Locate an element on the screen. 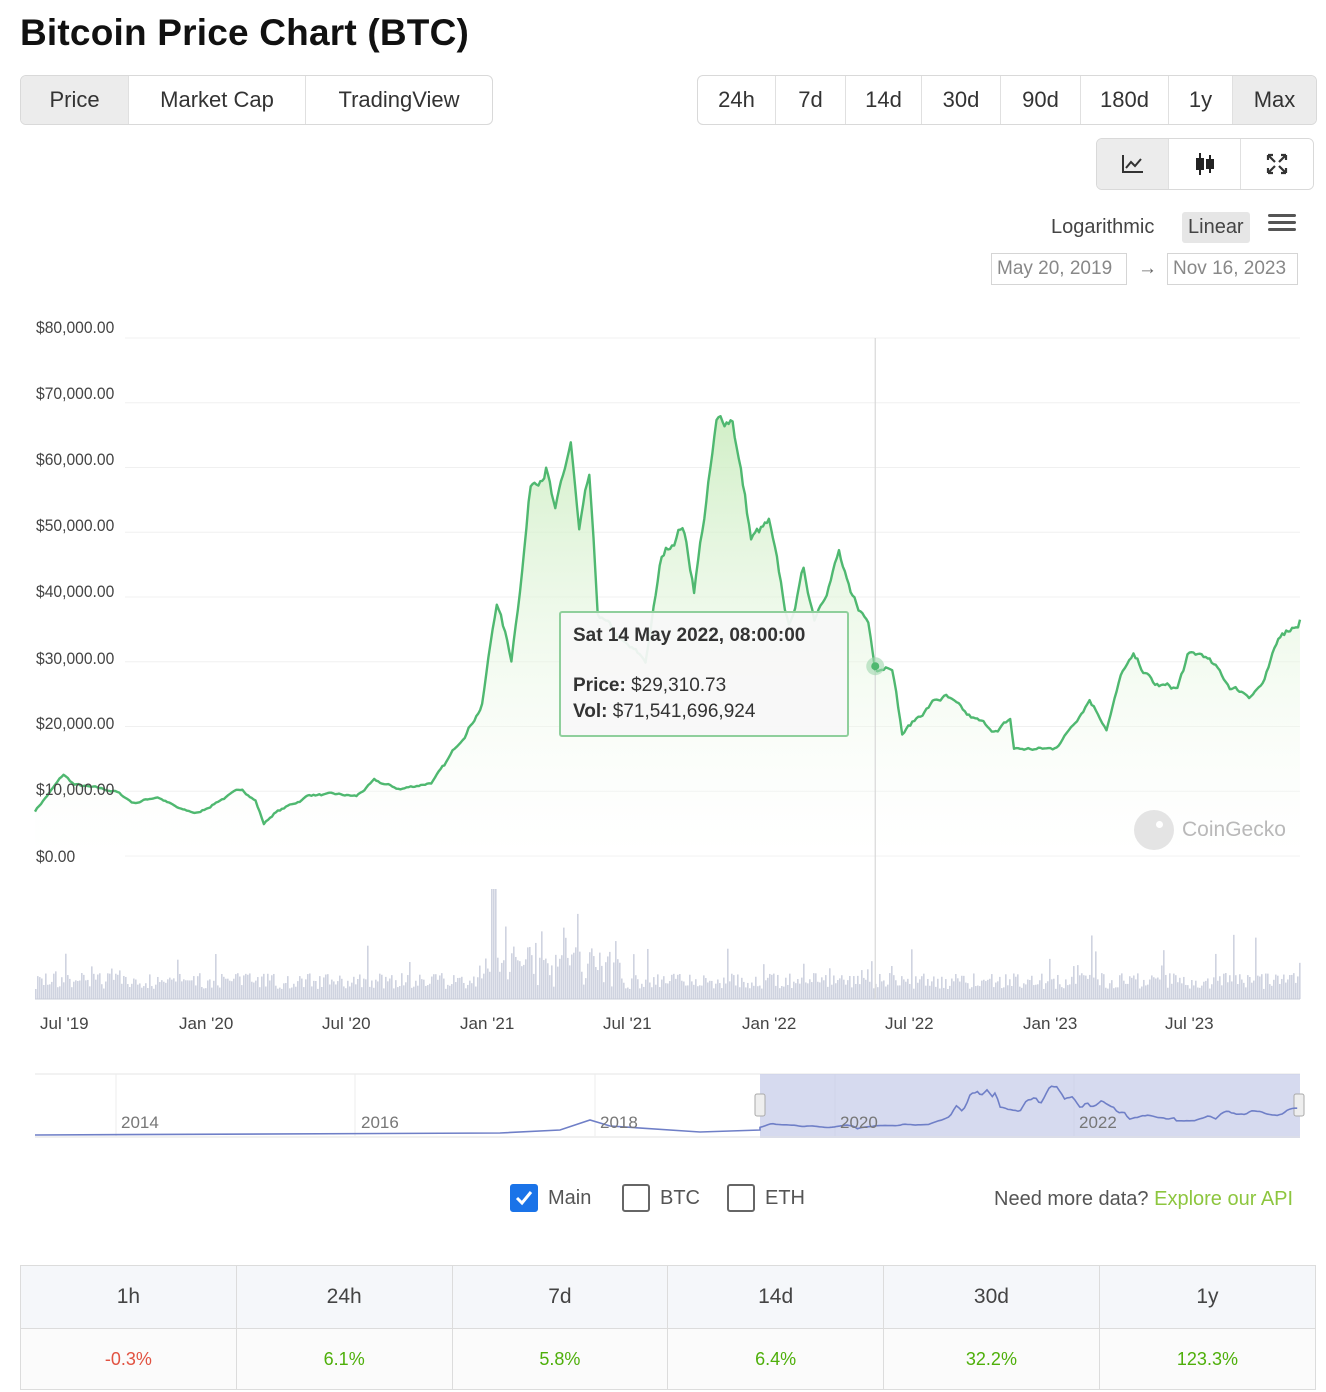 Image resolution: width=1326 pixels, height=1392 pixels. eth-series-toggle: ETH is located at coordinates (766, 1198).